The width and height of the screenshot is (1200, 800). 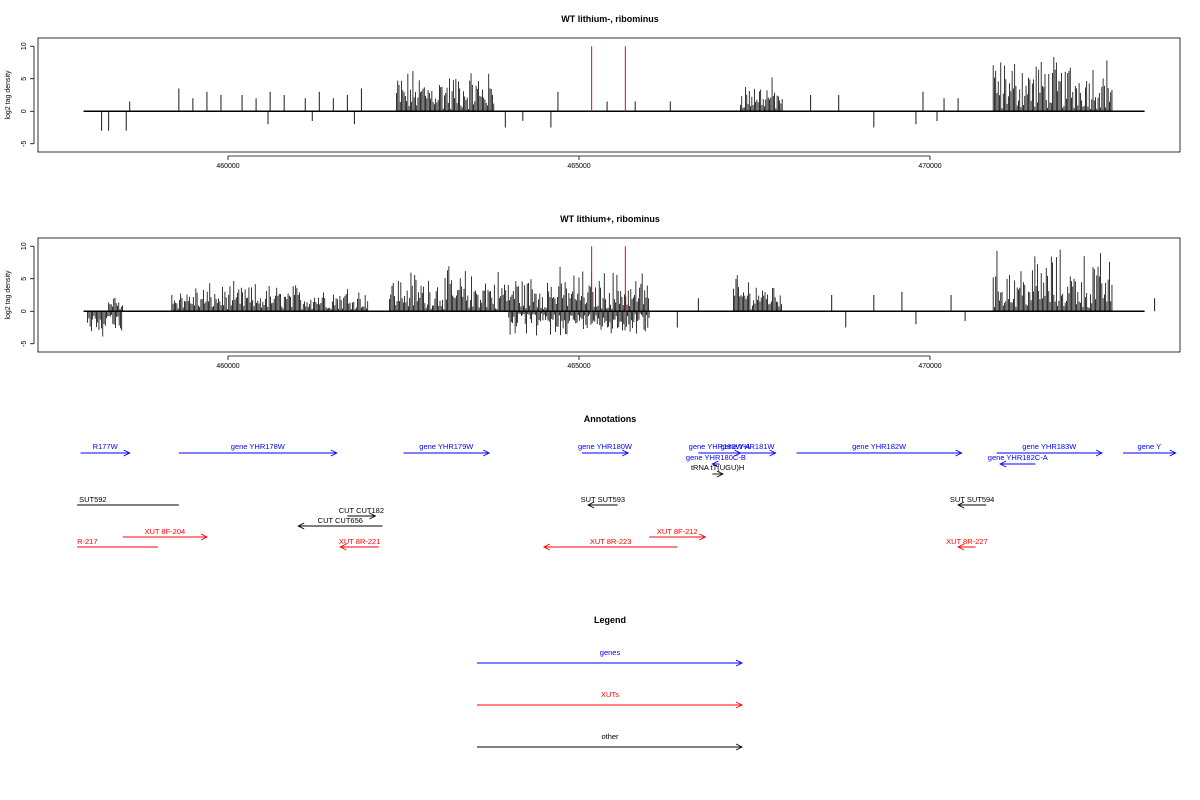 What do you see at coordinates (360, 541) in the screenshot?
I see `xut-label: XUT 8R-221` at bounding box center [360, 541].